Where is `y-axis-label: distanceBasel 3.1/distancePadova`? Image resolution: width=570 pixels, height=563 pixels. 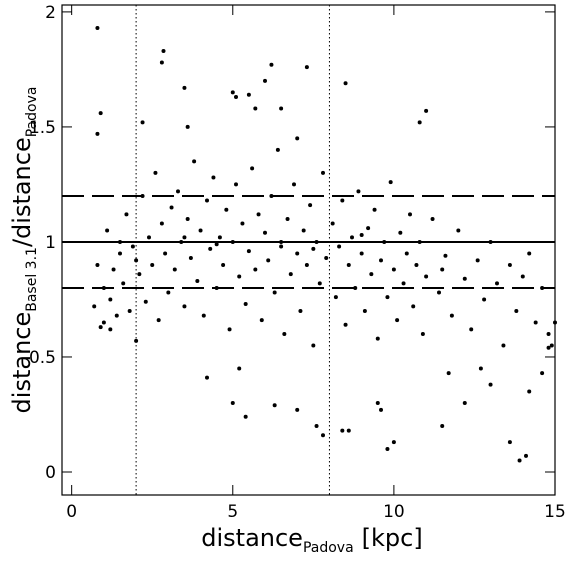
y-axis-label: distanceBasel 3.1/distancePadova is located at coordinates (24, 250).